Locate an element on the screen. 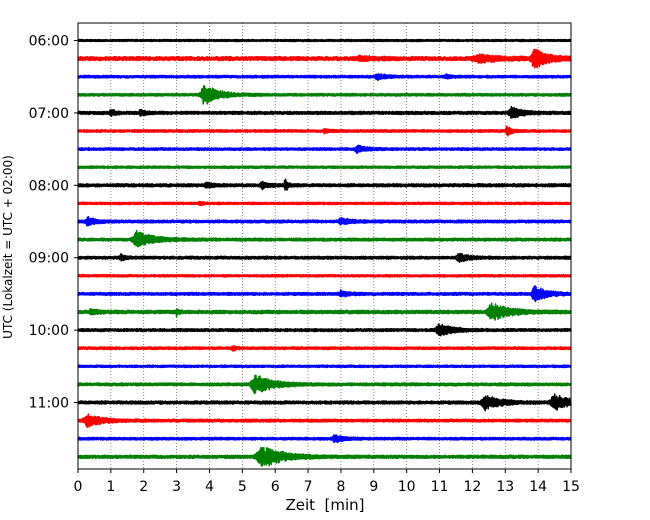 This screenshot has width=650, height=520. trace-07:00 is located at coordinates (324, 112).